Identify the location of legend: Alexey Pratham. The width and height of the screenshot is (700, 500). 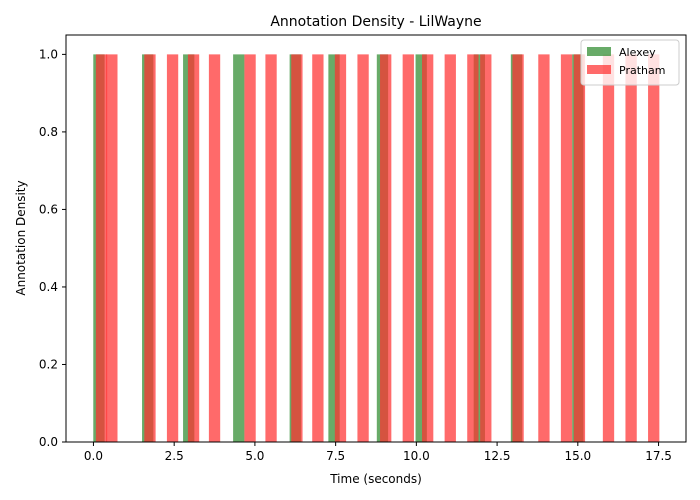
(630, 62).